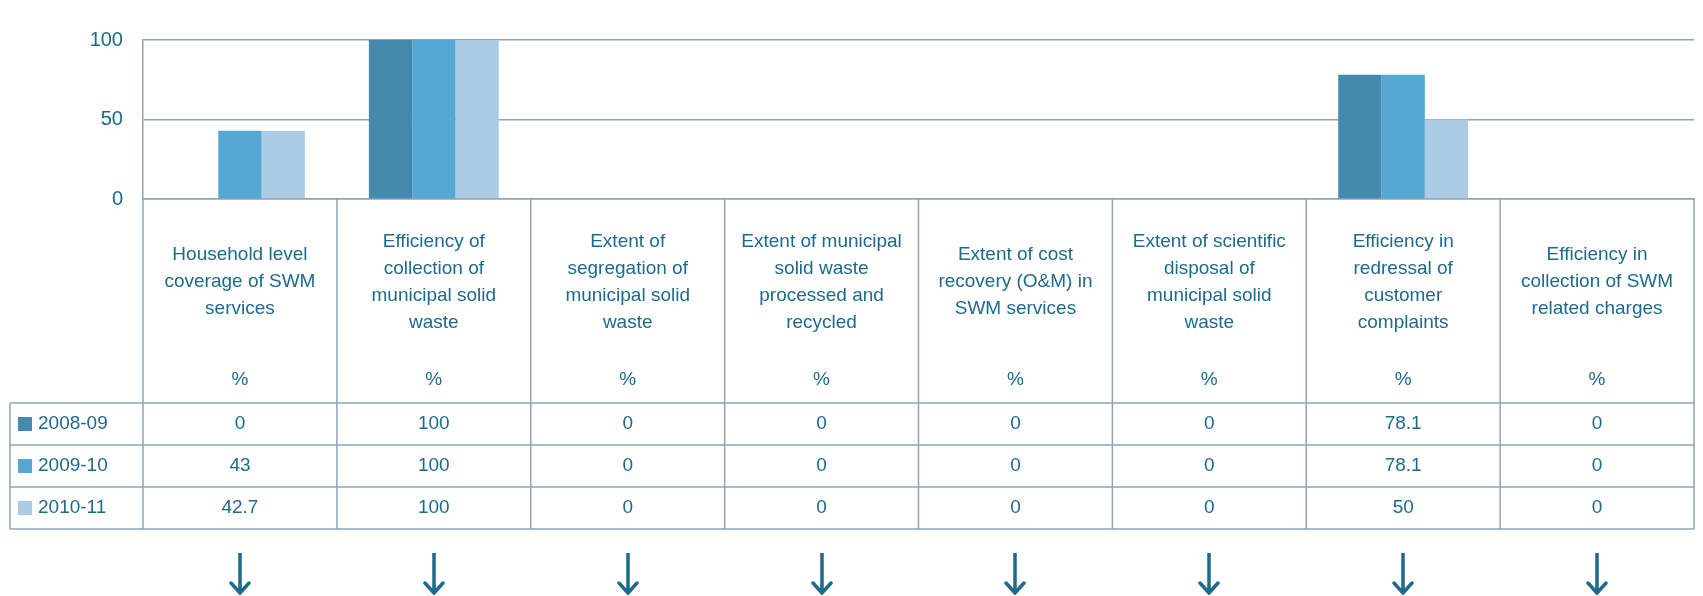 Image resolution: width=1703 pixels, height=596 pixels. Describe the element at coordinates (1209, 309) in the screenshot. I see `category-label: Extent of scientific disposal of municipal solid waste %` at that location.